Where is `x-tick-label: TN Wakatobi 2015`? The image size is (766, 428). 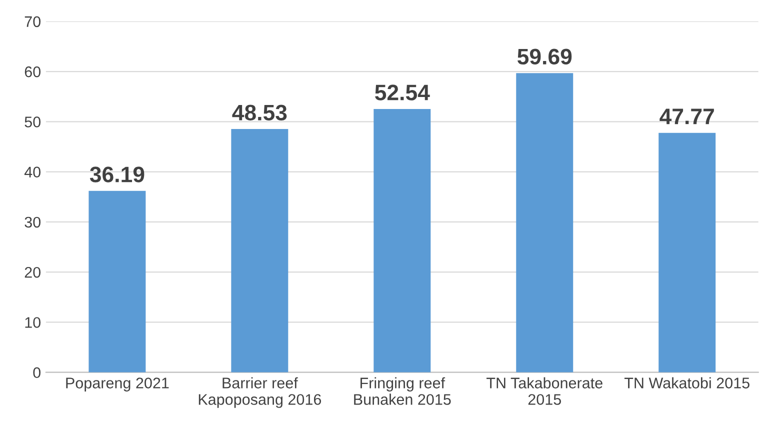 x-tick-label: TN Wakatobi 2015 is located at coordinates (687, 382).